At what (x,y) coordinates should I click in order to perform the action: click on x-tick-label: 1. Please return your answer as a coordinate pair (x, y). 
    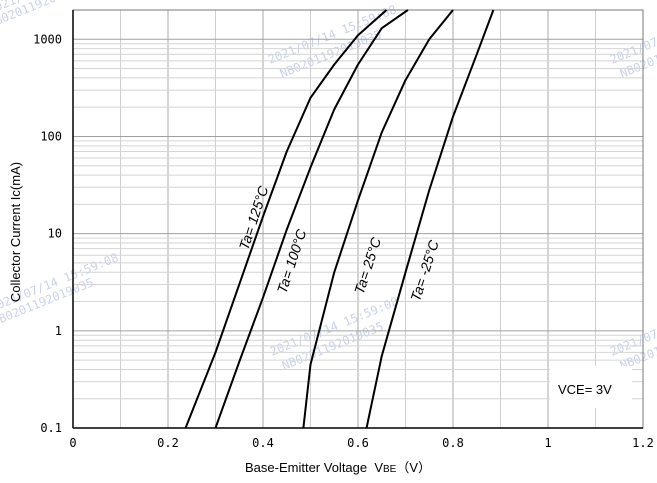
    Looking at the image, I should click on (547, 443).